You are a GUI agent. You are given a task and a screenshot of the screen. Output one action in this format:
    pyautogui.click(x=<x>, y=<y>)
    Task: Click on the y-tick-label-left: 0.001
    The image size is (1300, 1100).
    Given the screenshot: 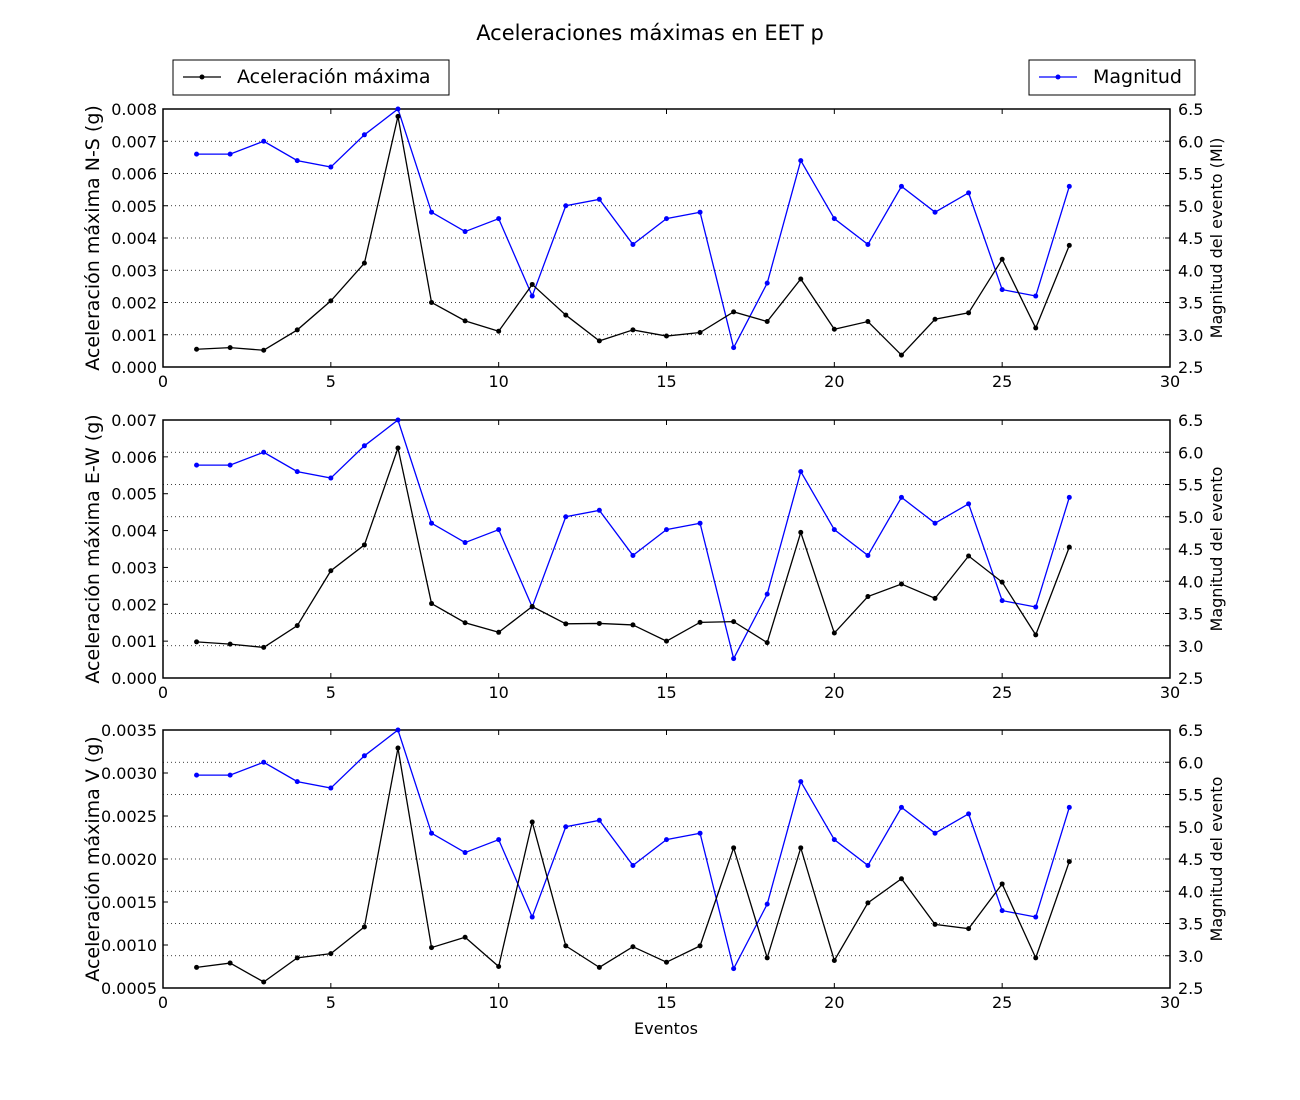 What is the action you would take?
    pyautogui.click(x=134, y=335)
    